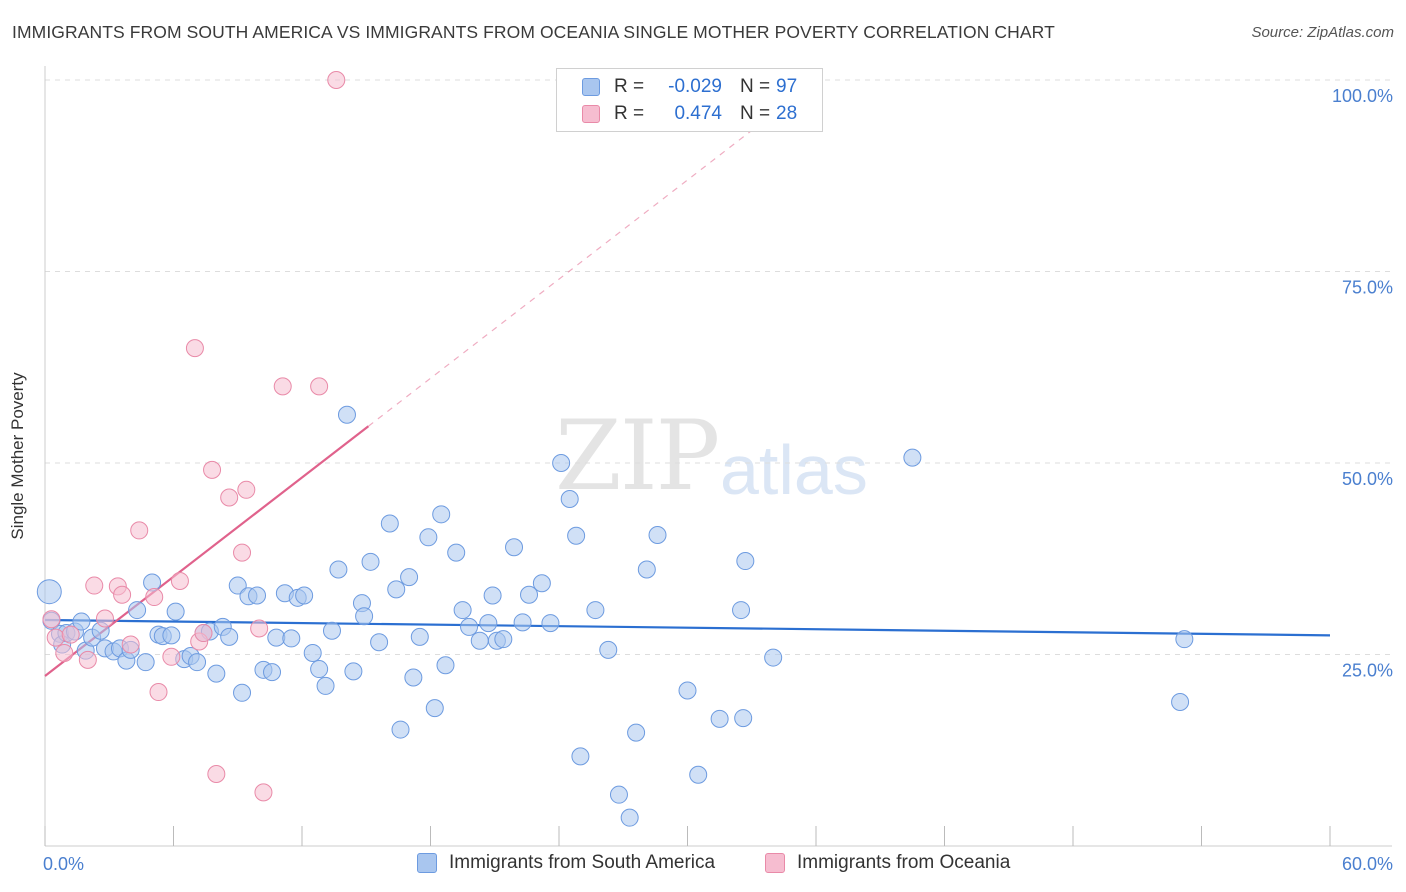 The height and width of the screenshot is (892, 1406). I want to click on y-tick-label: 75.0%, so click(1367, 288).